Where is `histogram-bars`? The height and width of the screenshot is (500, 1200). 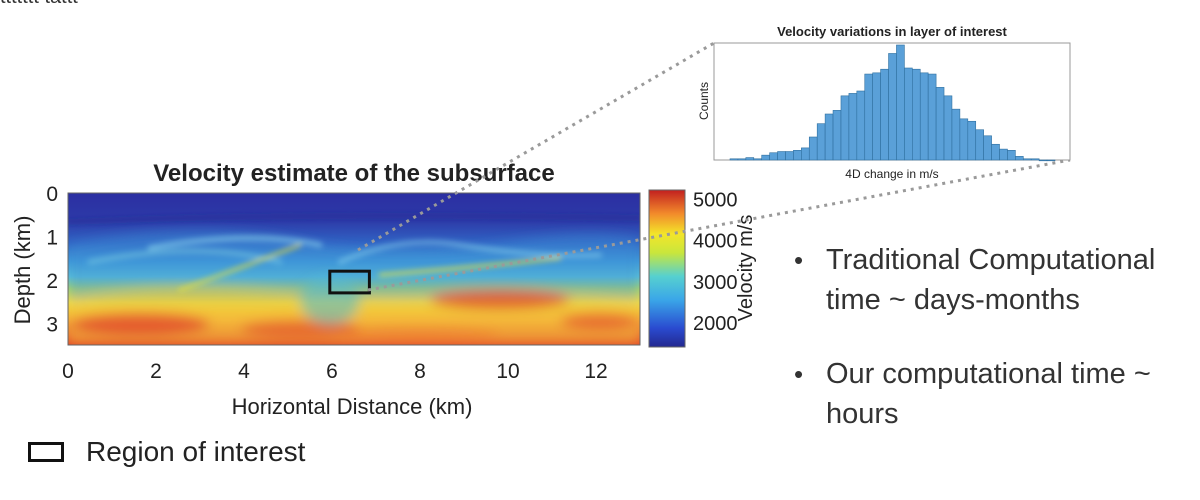 histogram-bars is located at coordinates (892, 103).